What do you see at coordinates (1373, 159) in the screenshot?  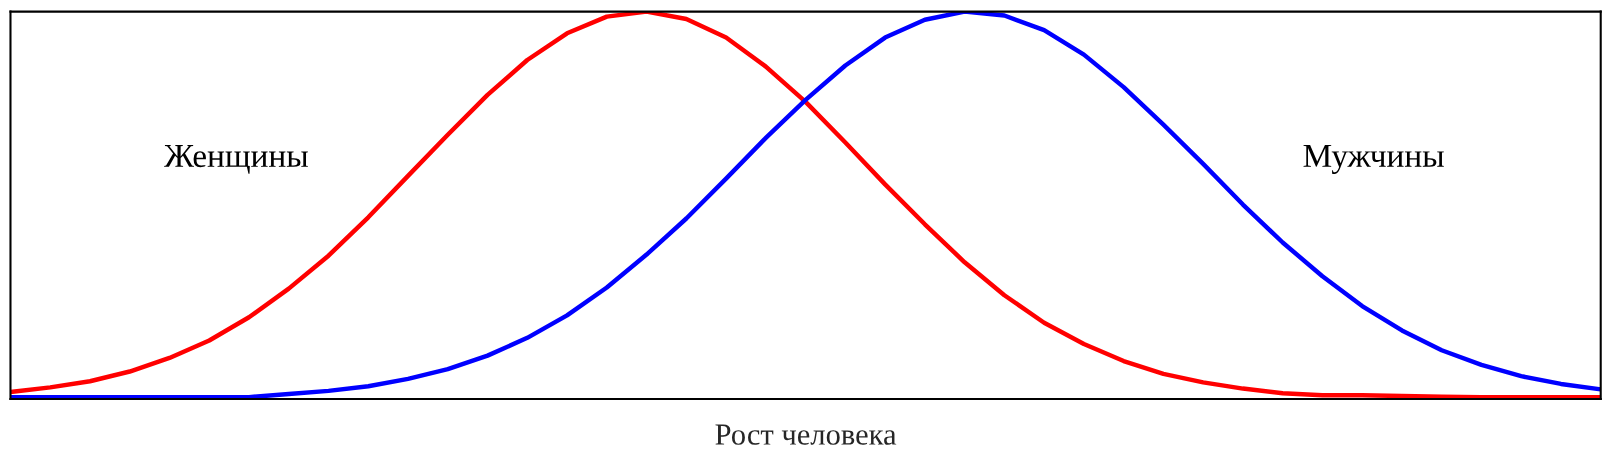 I see `series-label: Мужчины` at bounding box center [1373, 159].